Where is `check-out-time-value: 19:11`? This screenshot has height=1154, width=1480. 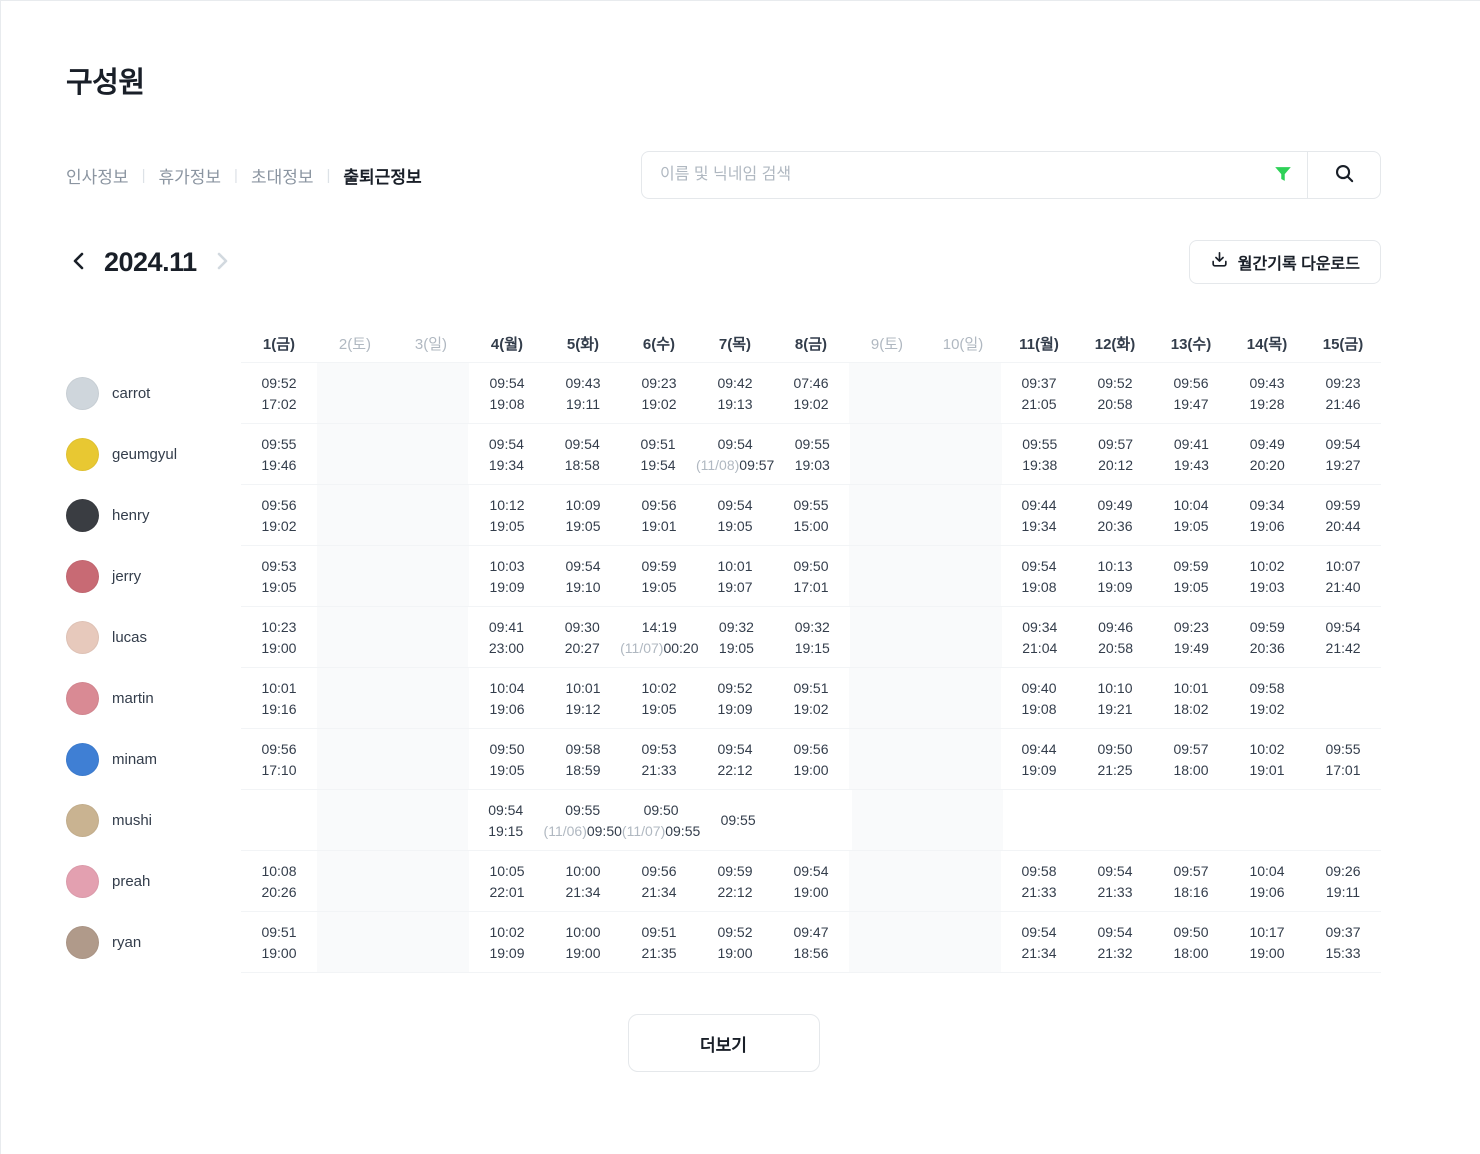
check-out-time-value: 19:11 is located at coordinates (583, 403).